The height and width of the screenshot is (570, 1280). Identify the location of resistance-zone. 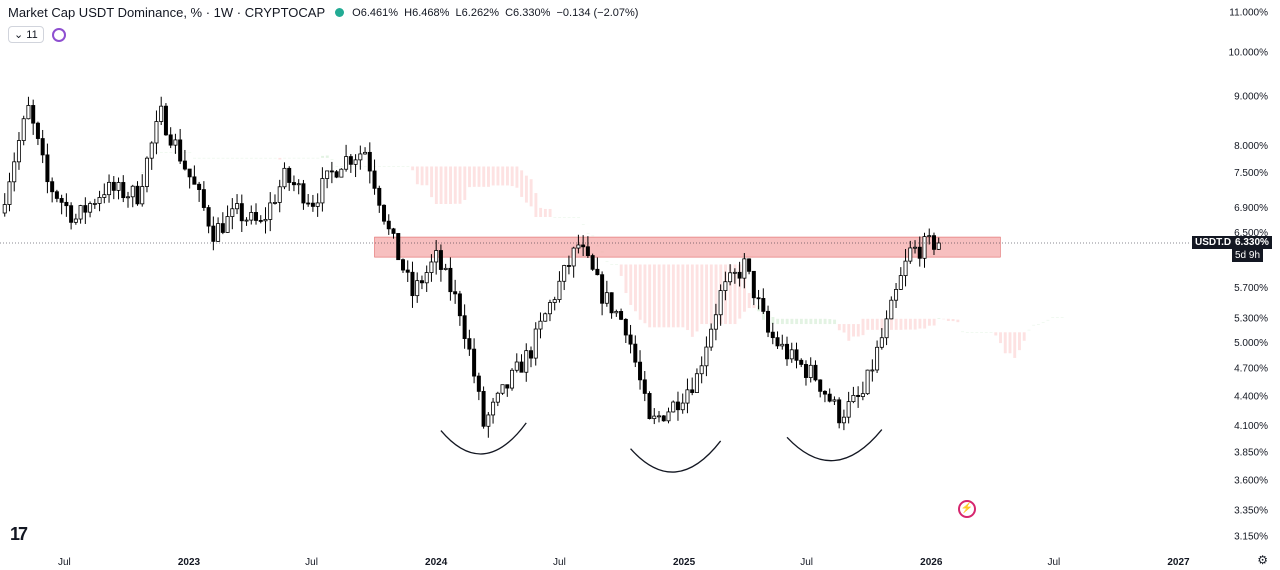
(687, 247).